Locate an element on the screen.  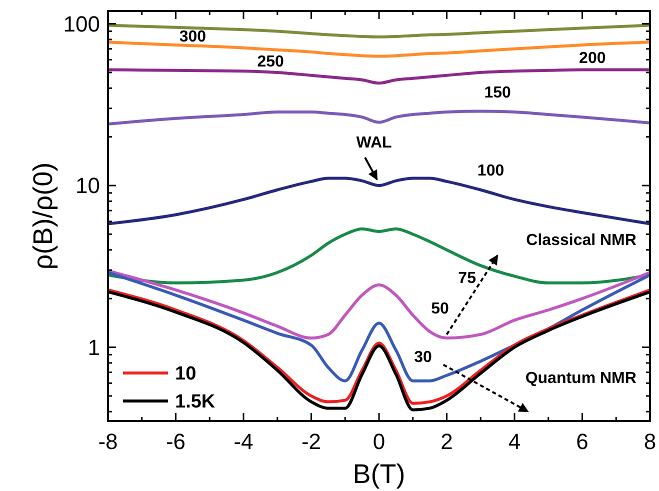
x-tick-label: 8 is located at coordinates (650, 441).